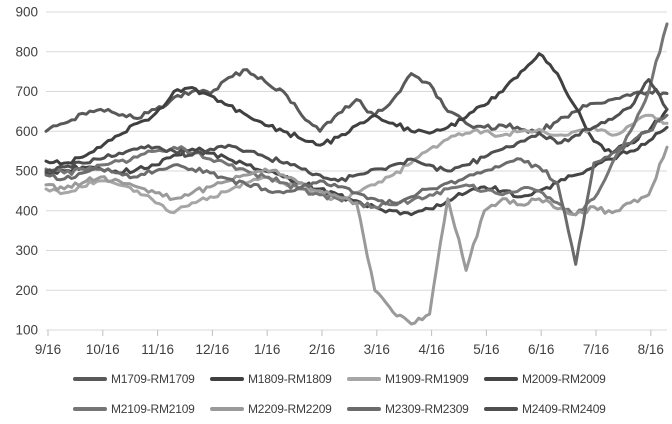  Describe the element at coordinates (290, 409) in the screenshot. I see `legend-label: M2209-RM2209` at that location.